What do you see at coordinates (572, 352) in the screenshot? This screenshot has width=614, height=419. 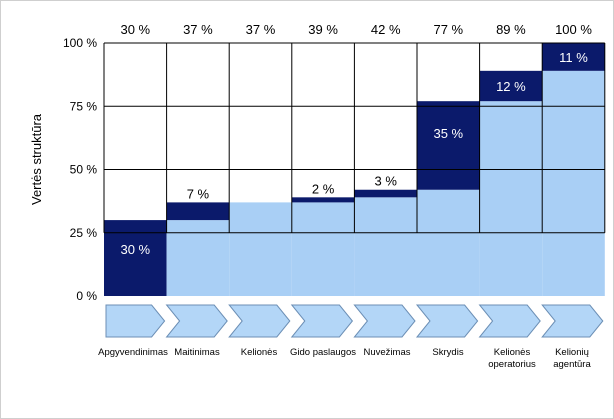 I see `category-label: Kelionių` at bounding box center [572, 352].